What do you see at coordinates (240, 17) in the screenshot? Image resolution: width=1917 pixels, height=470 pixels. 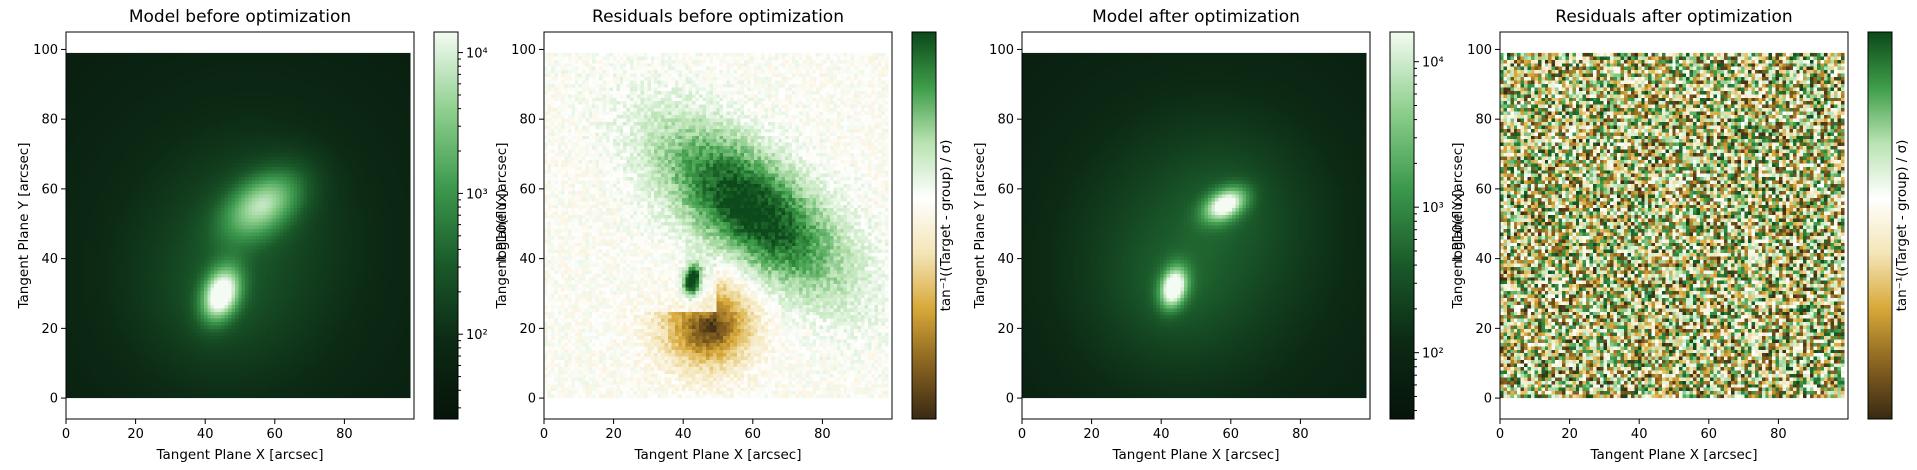 I see `chart-title: Model before optimization` at bounding box center [240, 17].